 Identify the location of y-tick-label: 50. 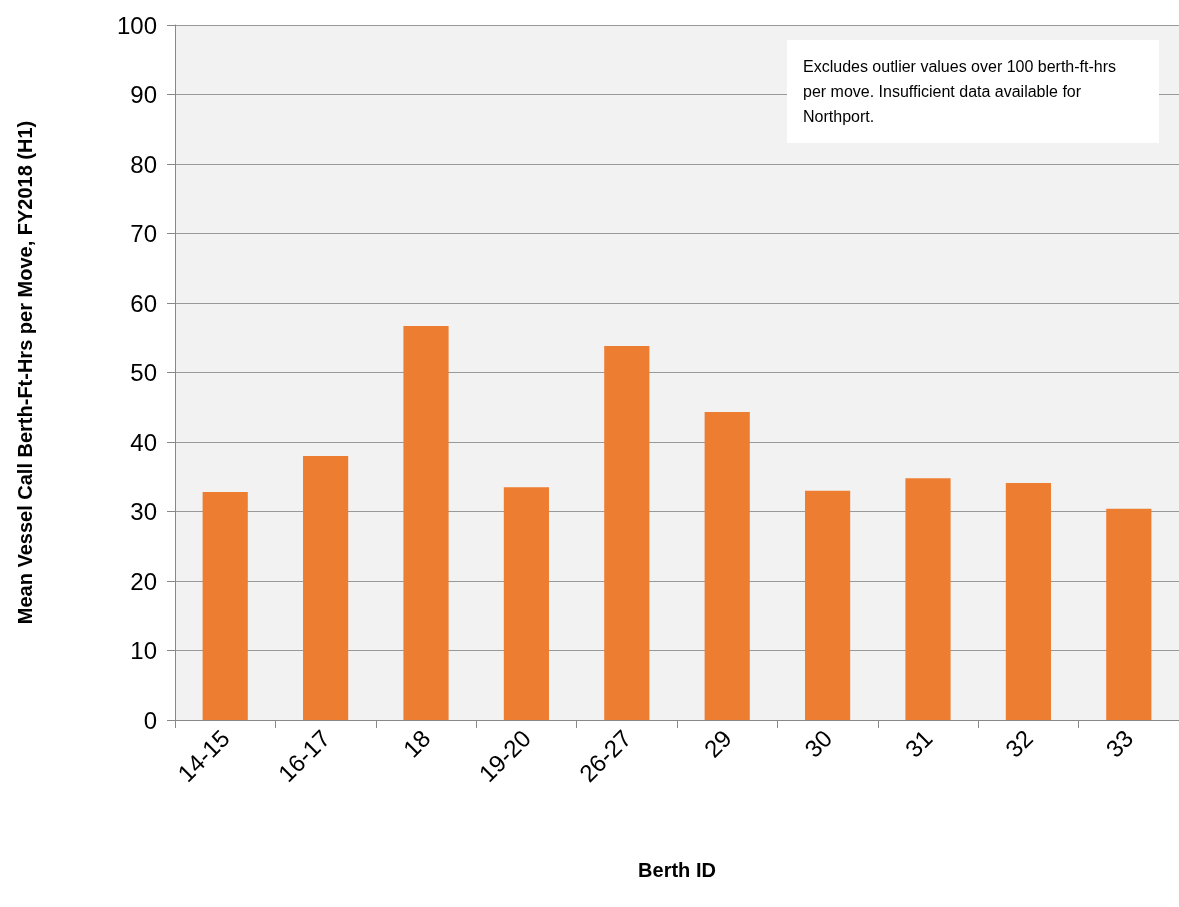
(143, 372).